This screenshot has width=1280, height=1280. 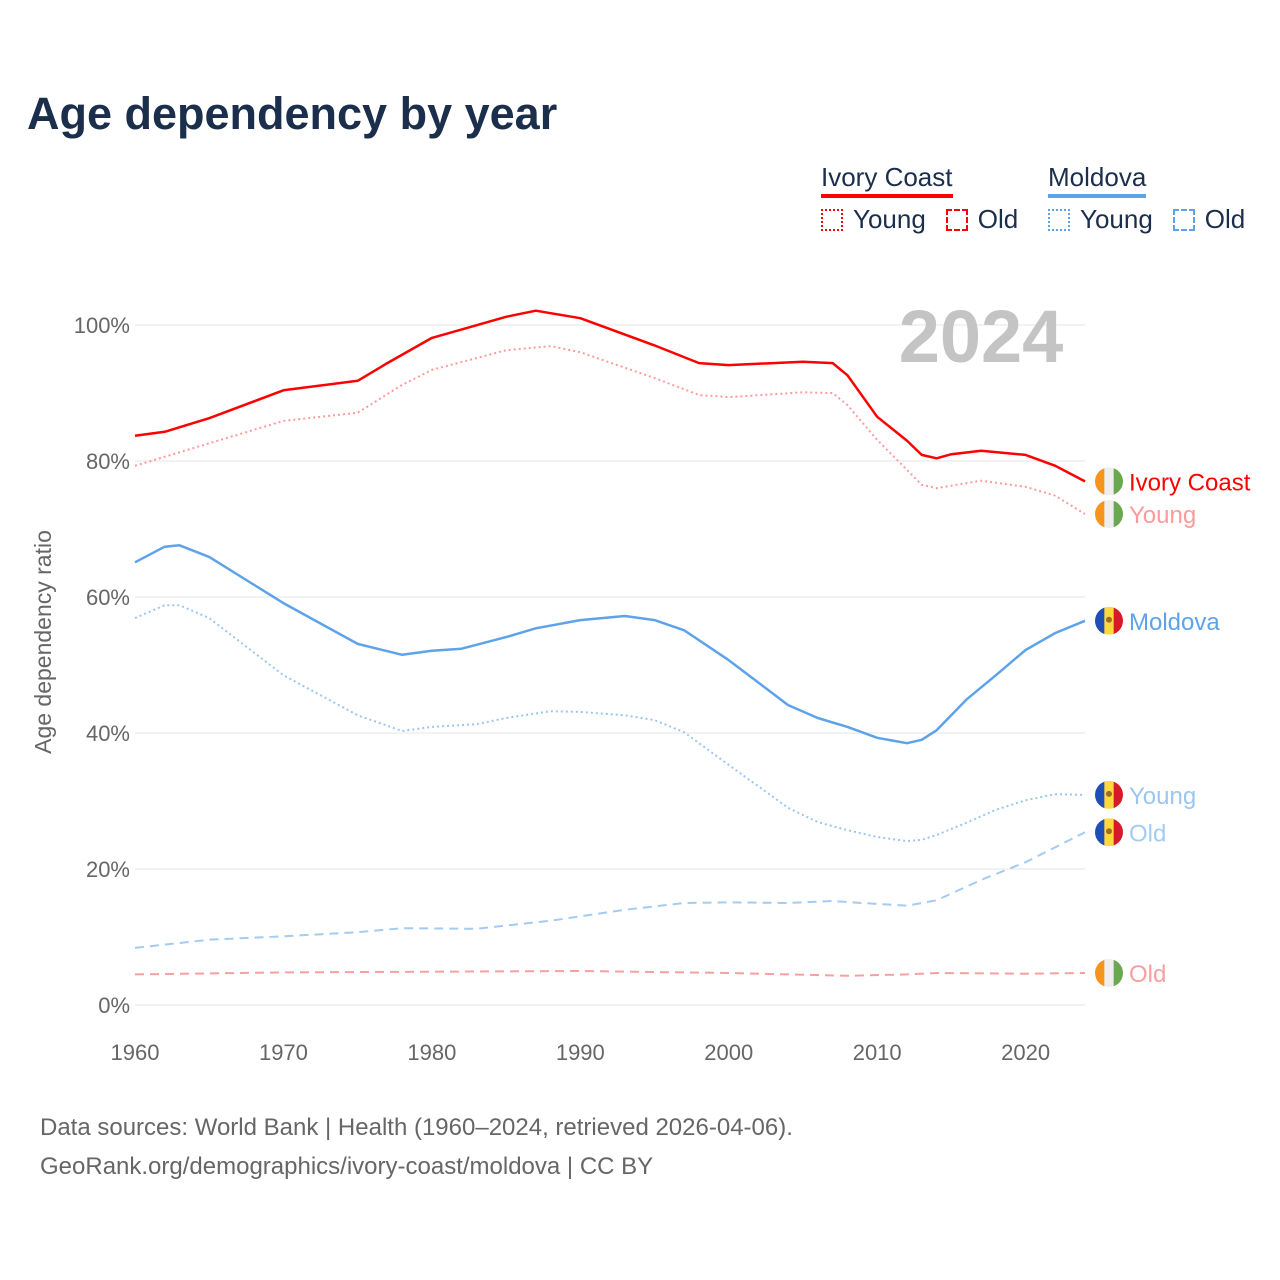 I want to click on y-tick-label: 20%, so click(x=108, y=869).